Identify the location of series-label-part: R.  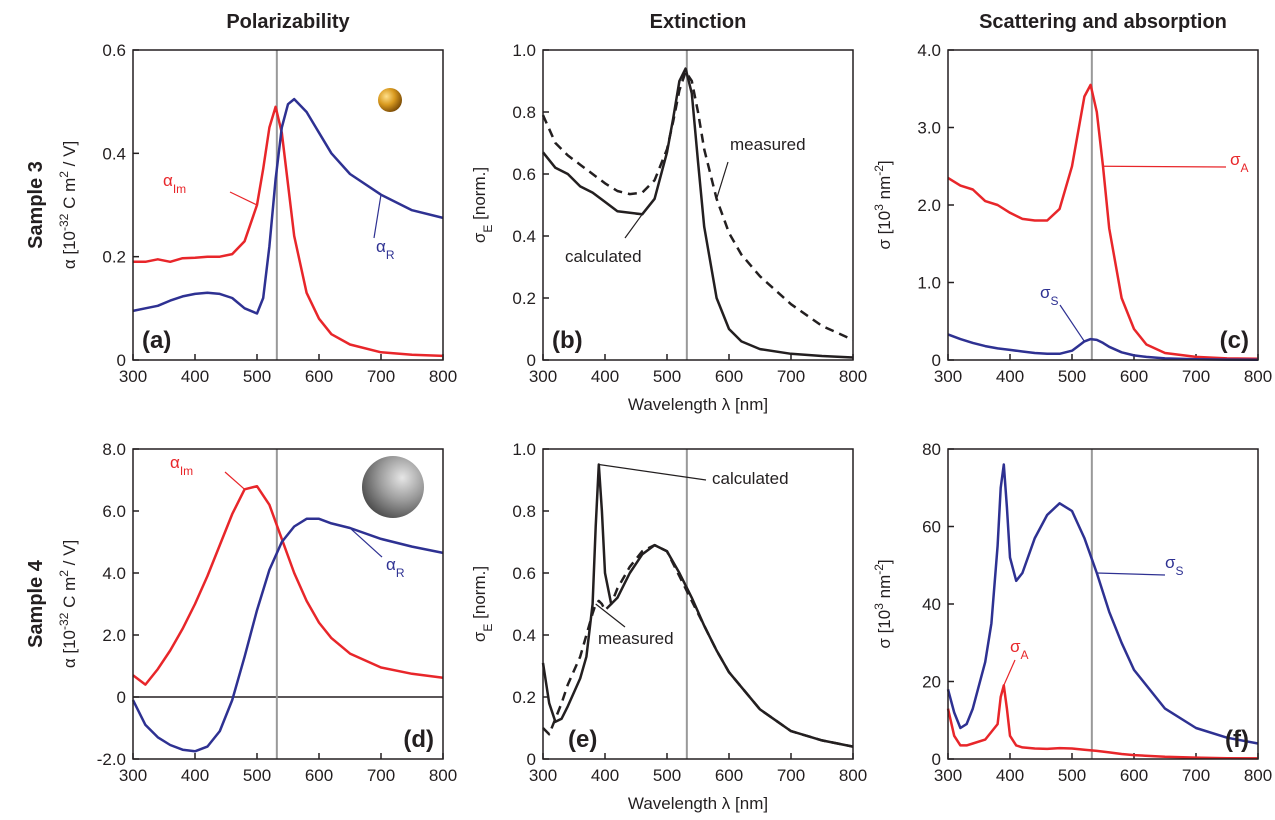
(400, 573).